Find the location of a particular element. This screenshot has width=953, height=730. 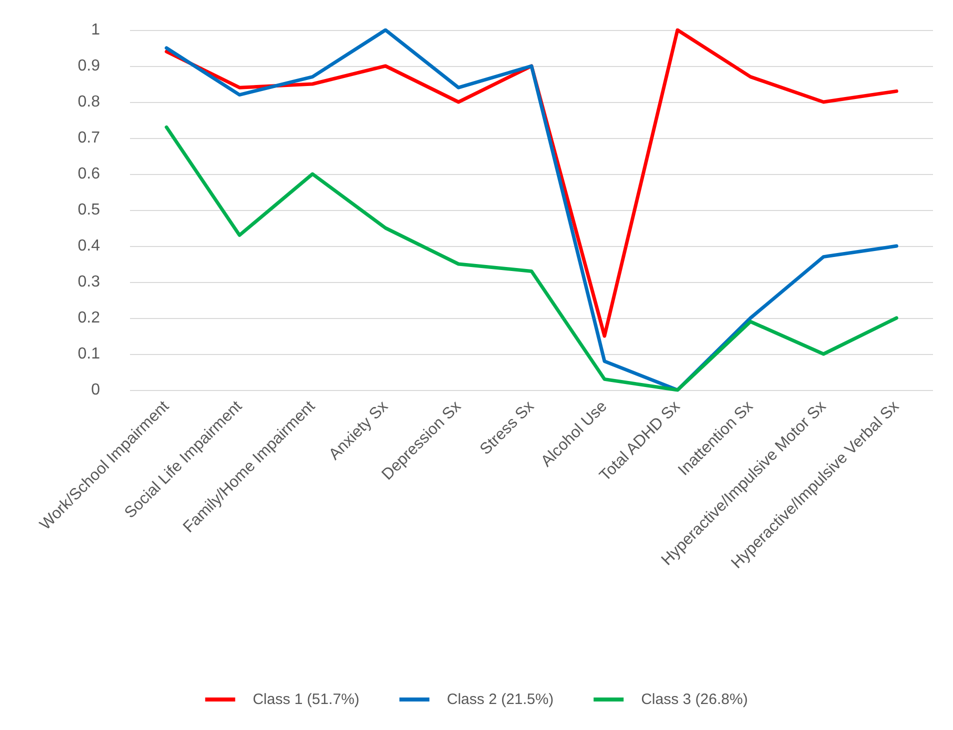

y-tick-label: 0.4 is located at coordinates (89, 246).